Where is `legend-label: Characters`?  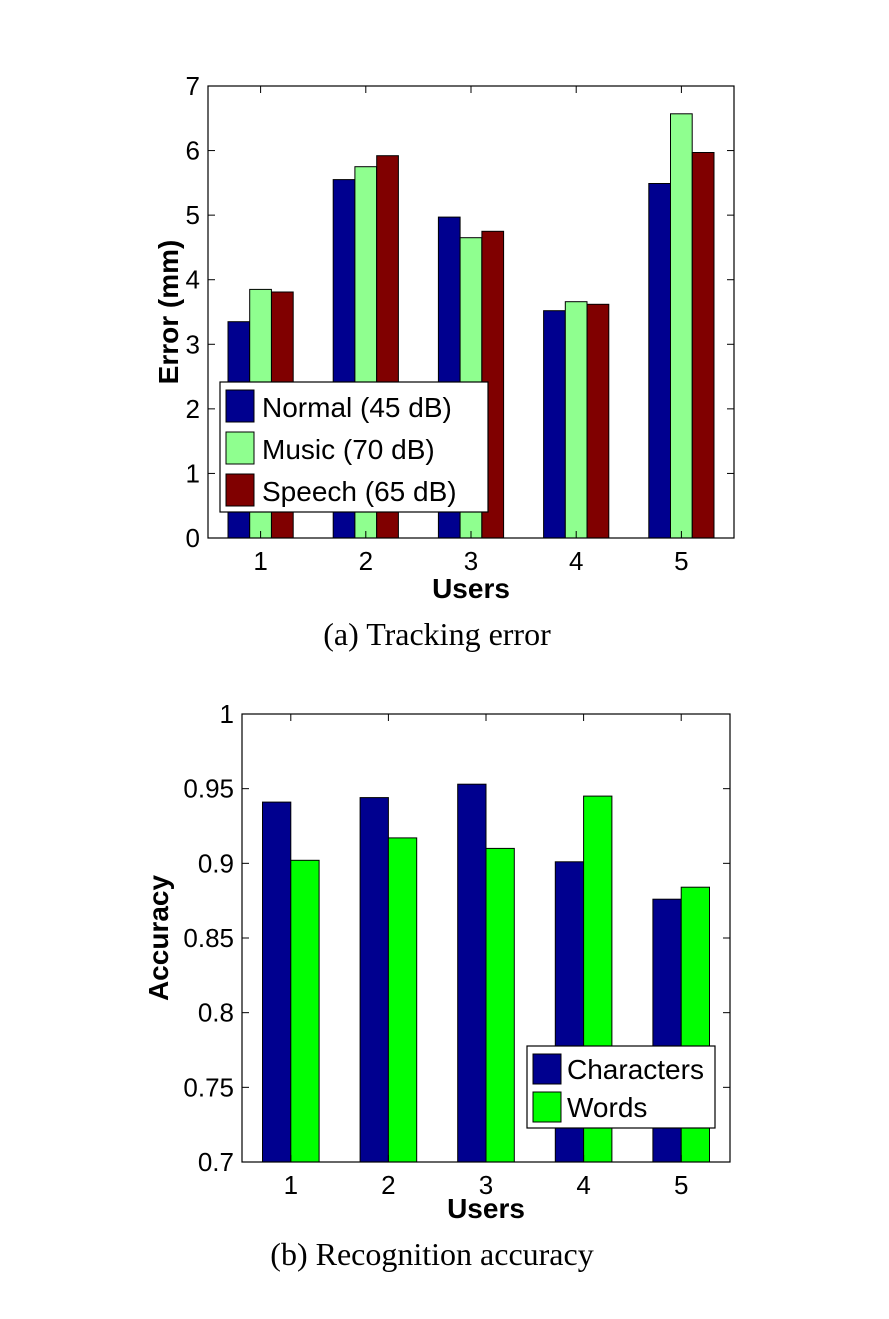 legend-label: Characters is located at coordinates (635, 1069).